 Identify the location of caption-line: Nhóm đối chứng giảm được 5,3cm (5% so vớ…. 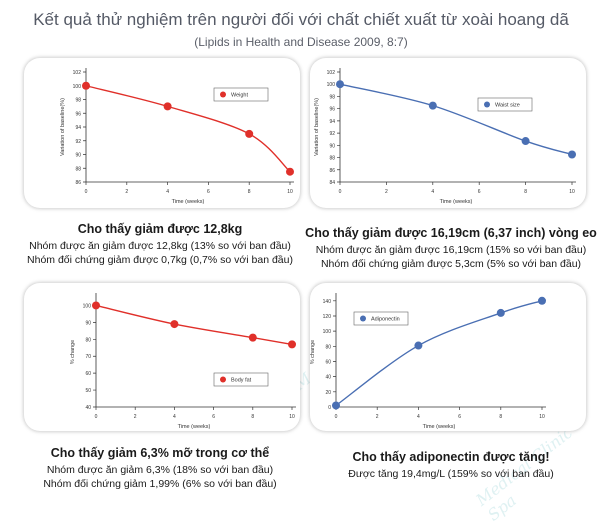
(451, 264).